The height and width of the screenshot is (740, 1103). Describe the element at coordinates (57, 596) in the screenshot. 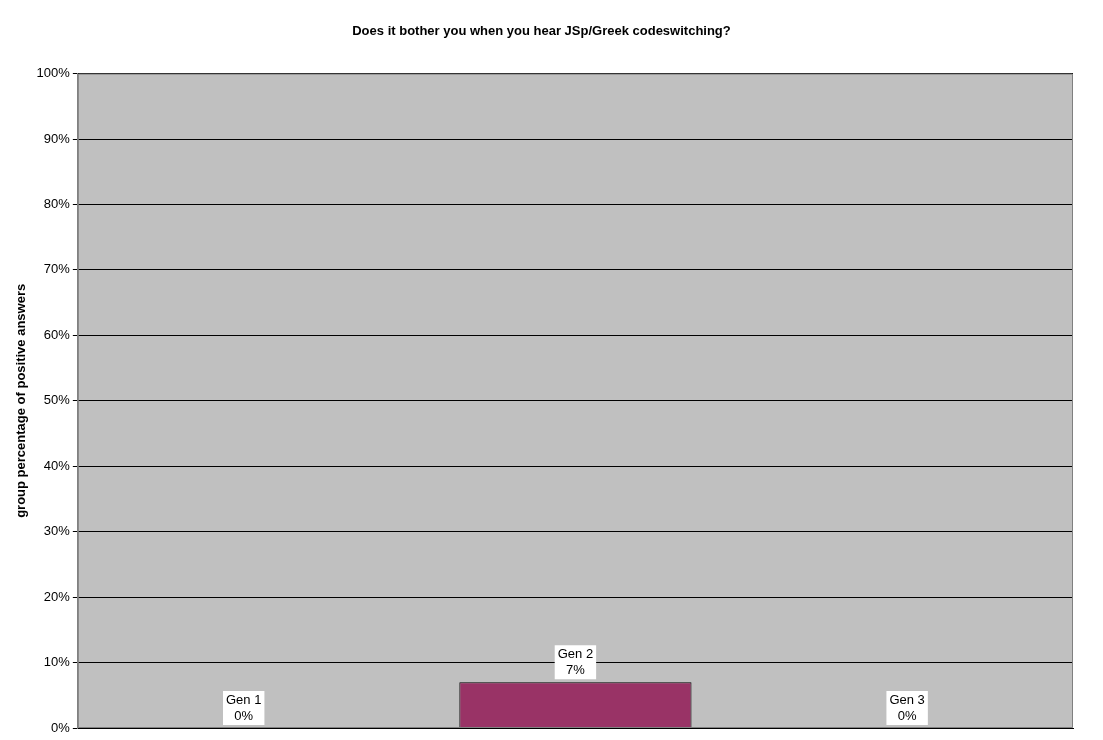

I see `y-tick-label: 20%` at that location.